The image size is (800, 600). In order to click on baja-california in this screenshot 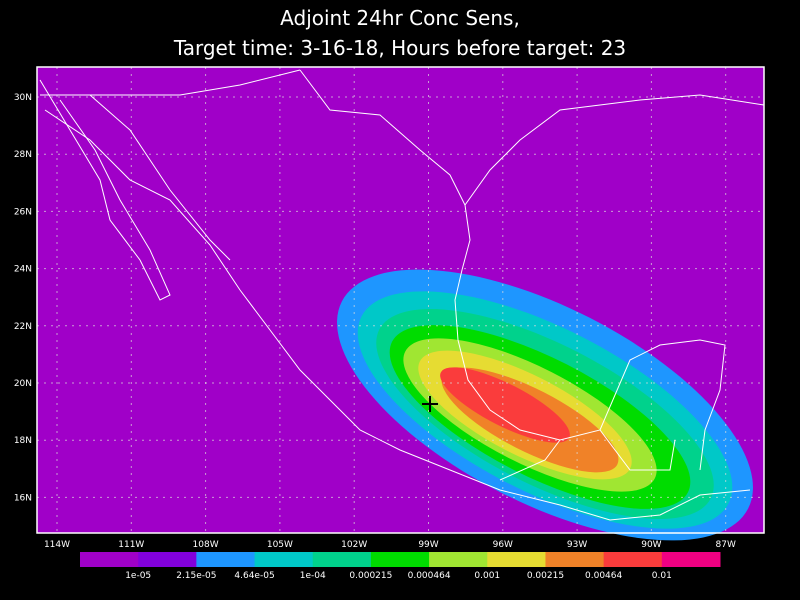, I will do `click(105, 190)`.